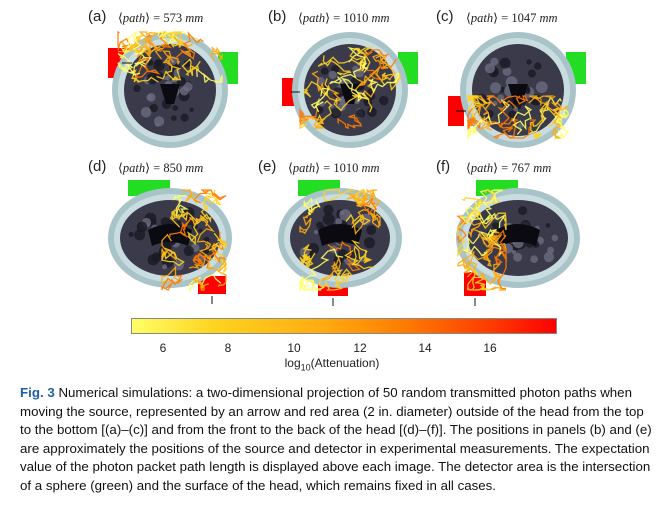 The image size is (664, 520). I want to click on path-length-label: ⟨path⟩ = 1047 mm, so click(512, 18).